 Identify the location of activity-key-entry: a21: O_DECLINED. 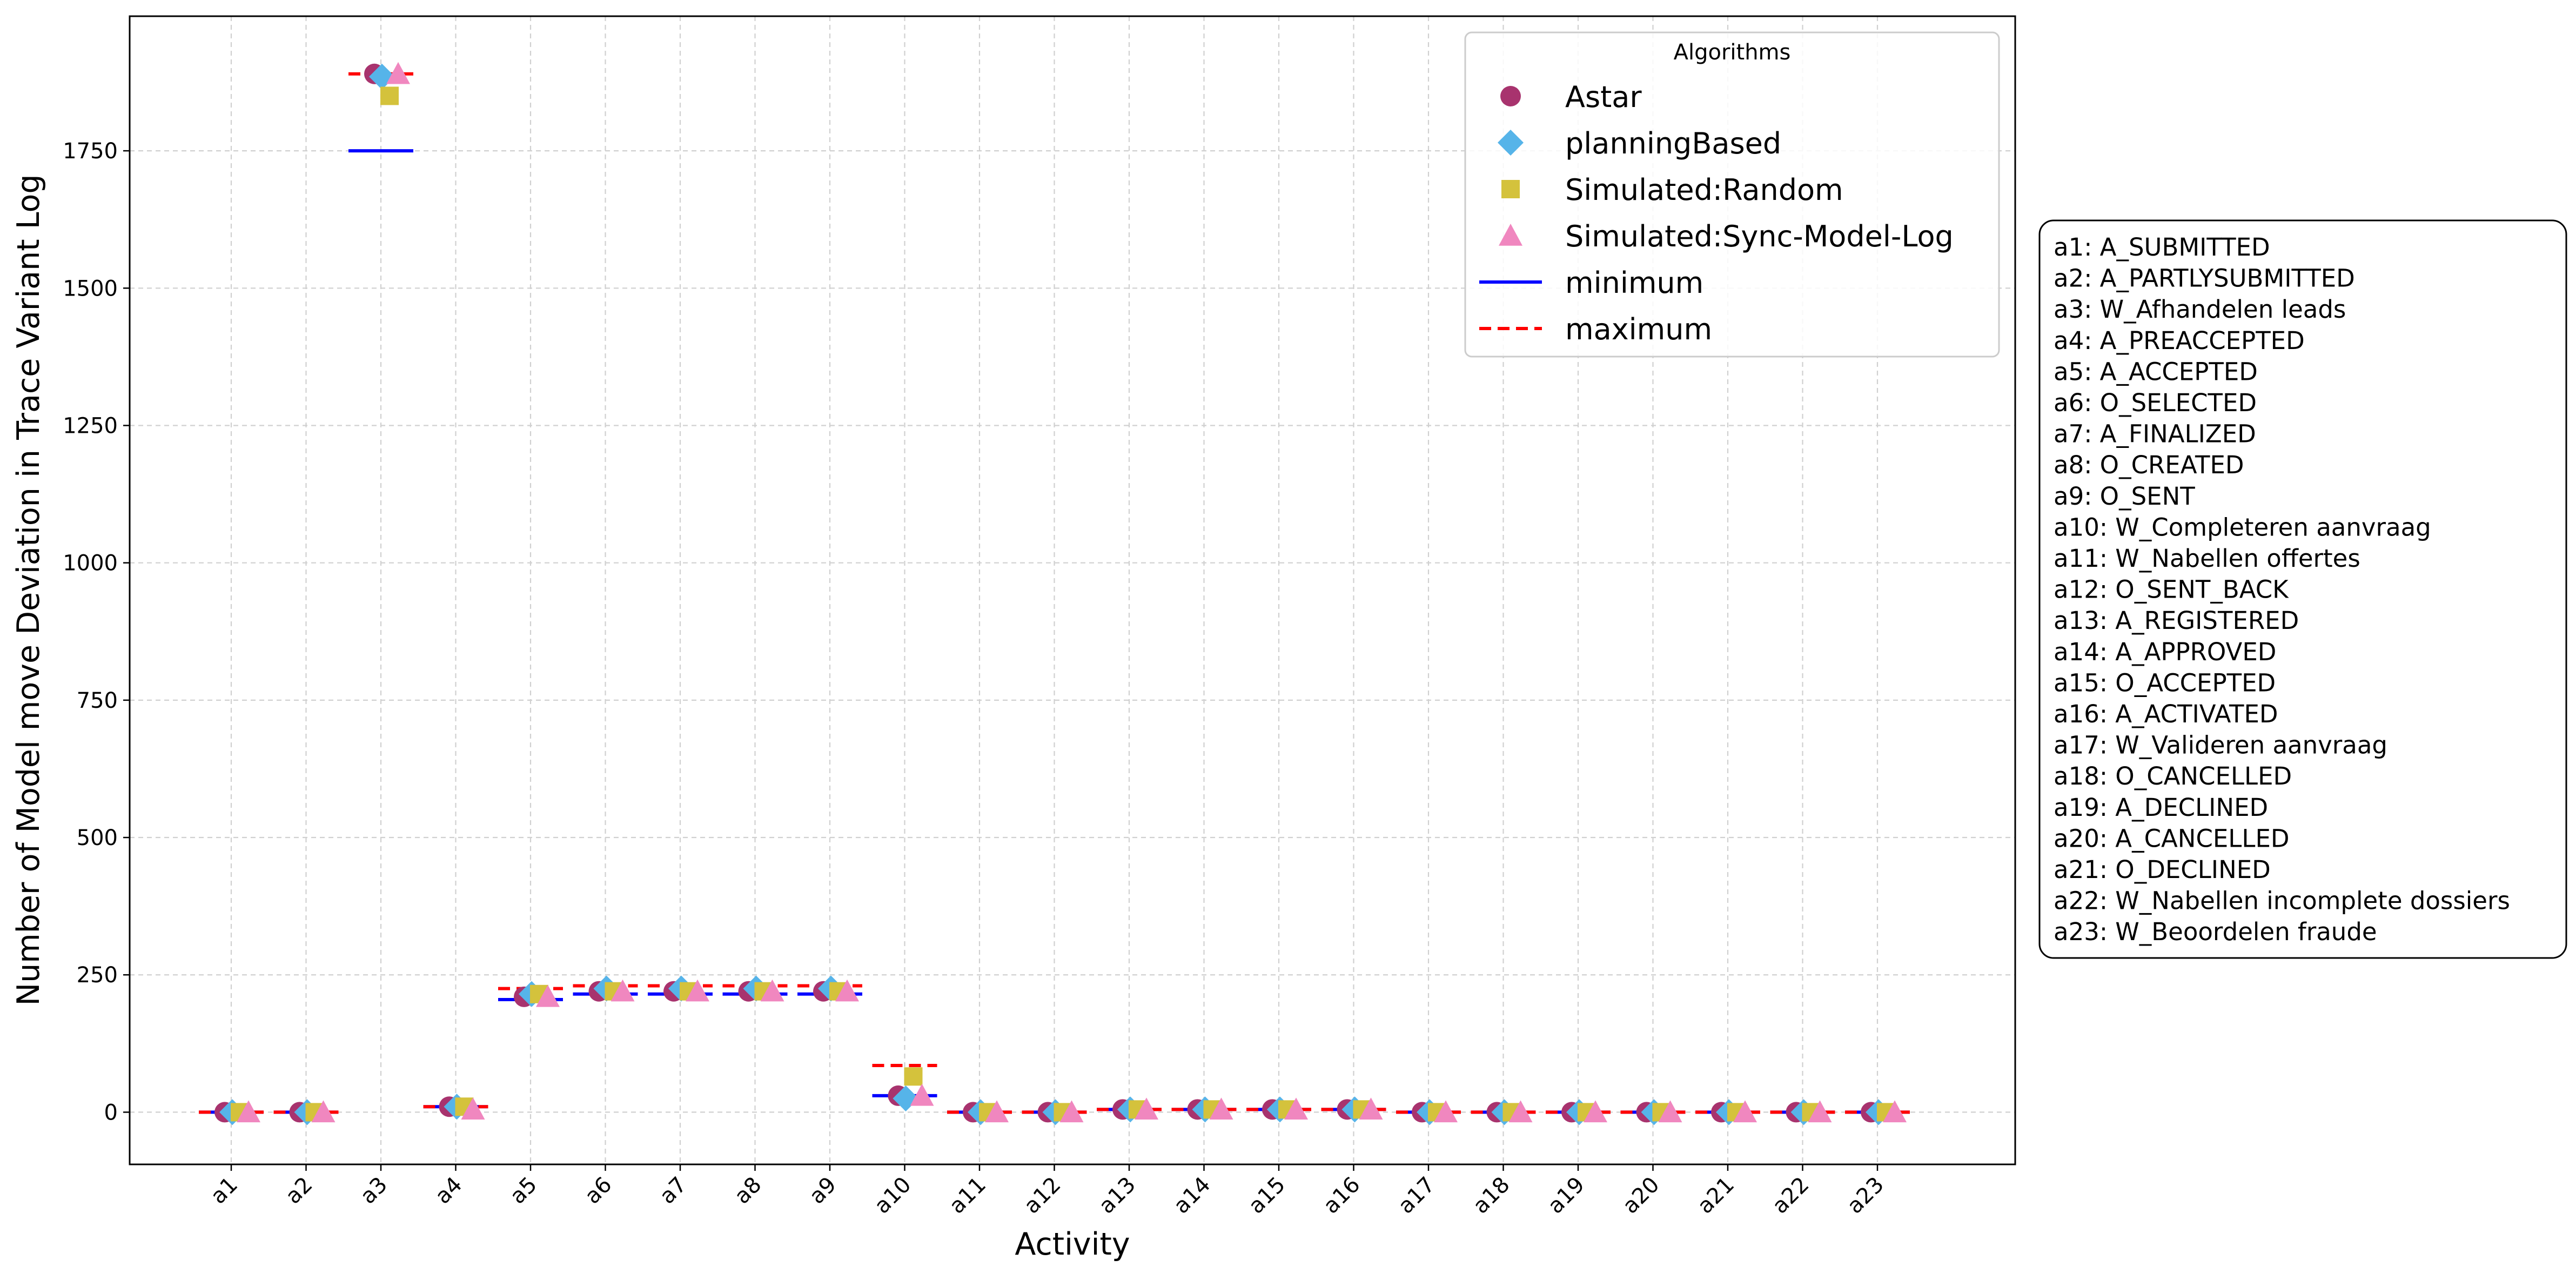
(2162, 870).